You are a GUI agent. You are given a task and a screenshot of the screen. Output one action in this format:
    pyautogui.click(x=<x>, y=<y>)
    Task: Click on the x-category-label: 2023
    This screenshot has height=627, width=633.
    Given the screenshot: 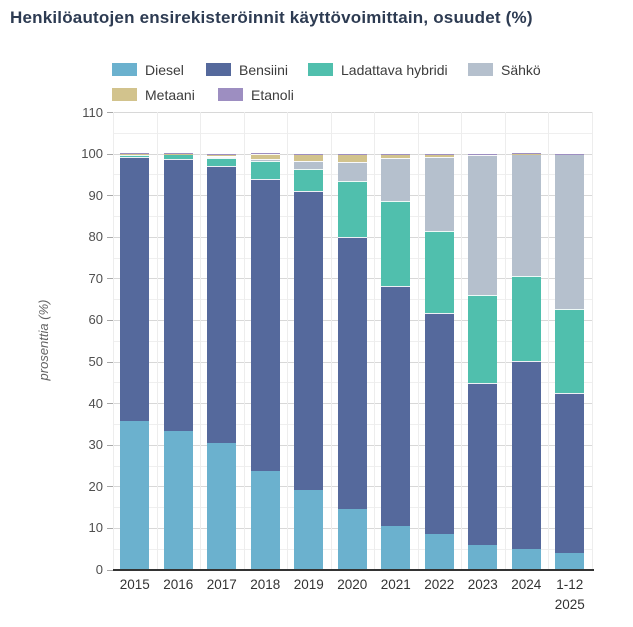 What is the action you would take?
    pyautogui.click(x=483, y=585)
    